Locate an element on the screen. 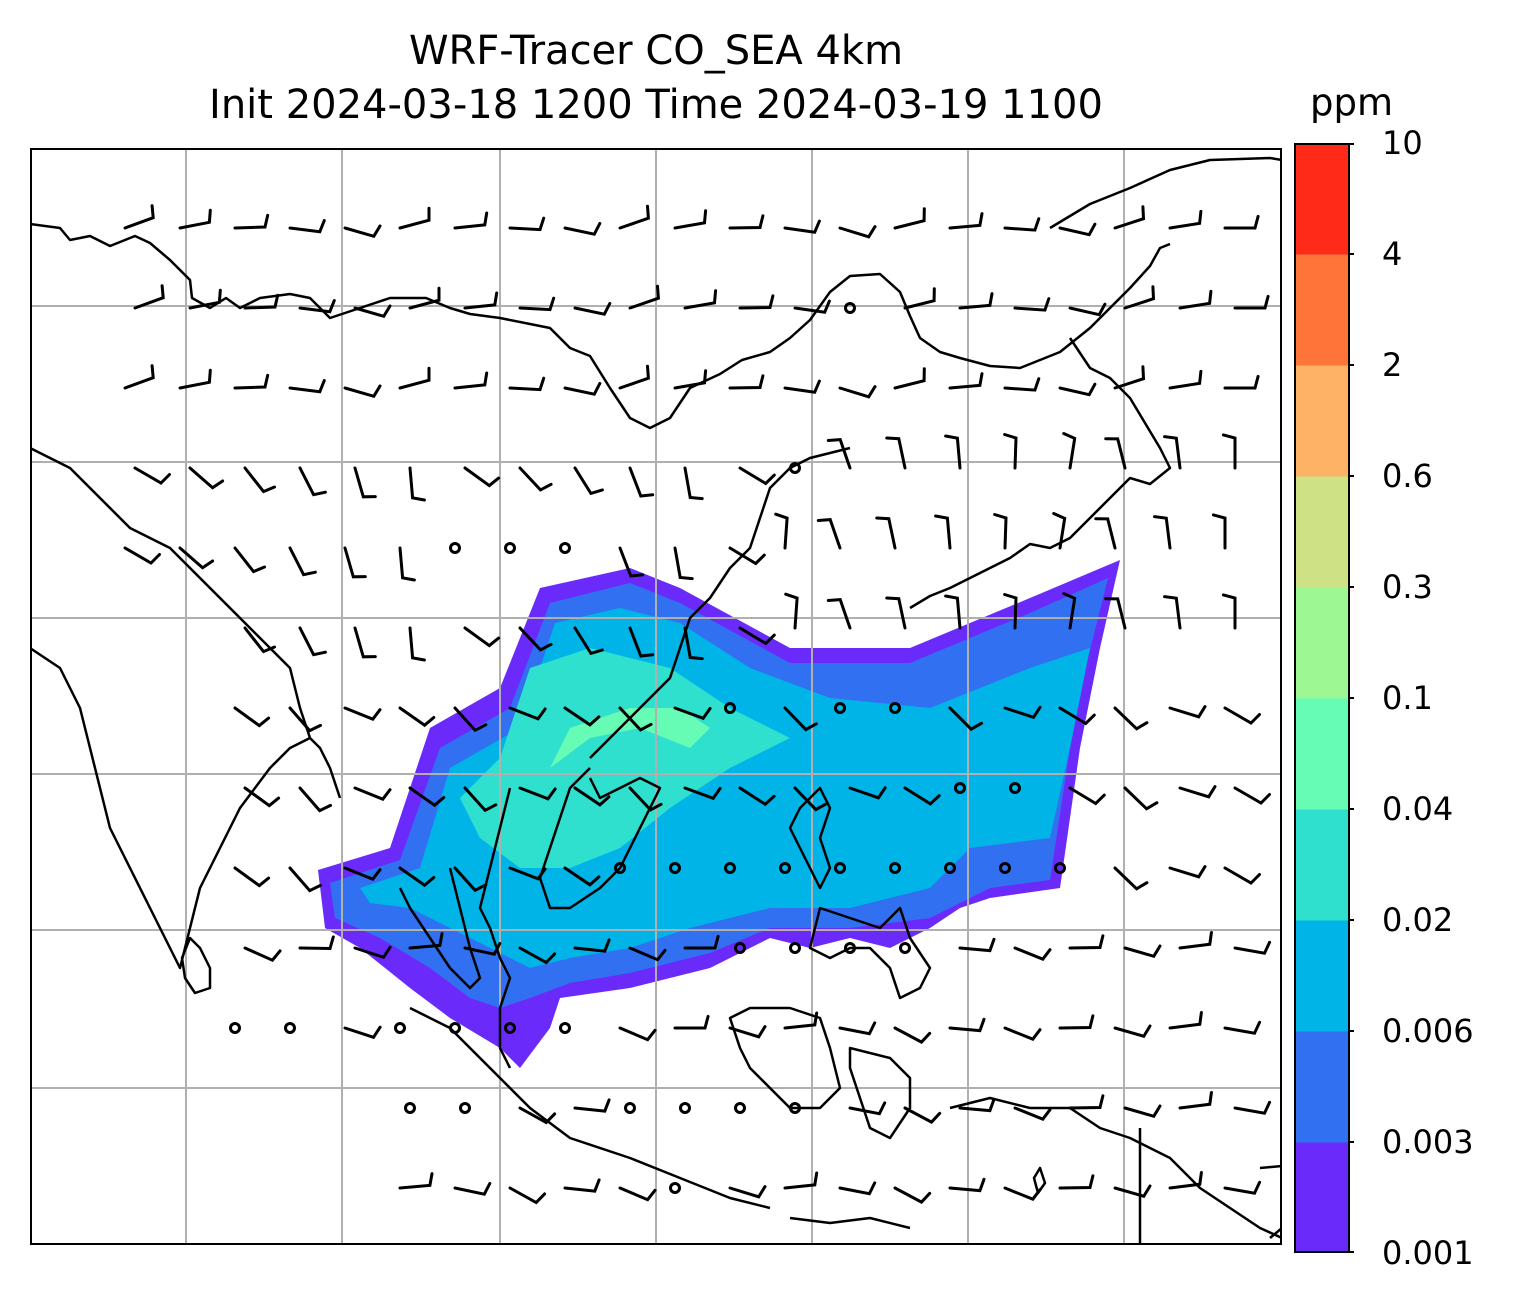 The width and height of the screenshot is (1528, 1306). colorbar-svg is located at coordinates (1324, 698).